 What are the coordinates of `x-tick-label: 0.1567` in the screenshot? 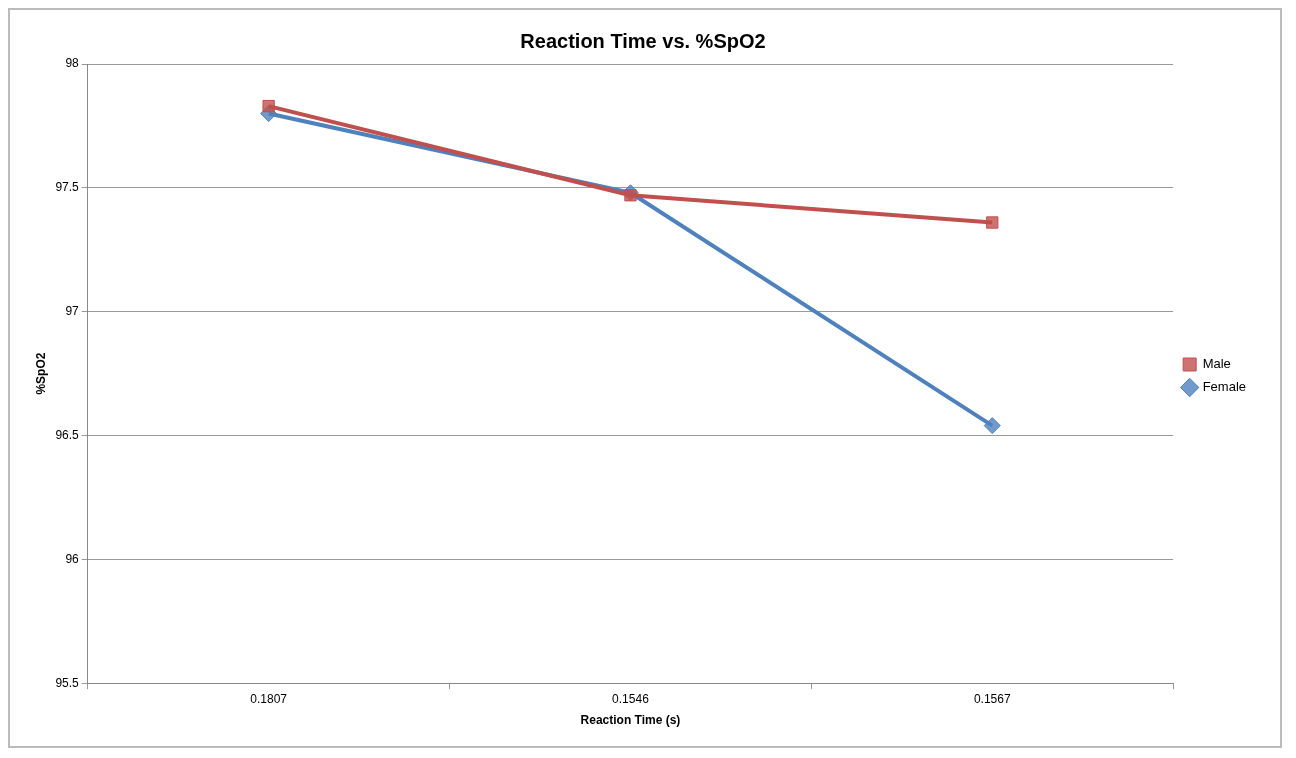 It's located at (992, 698).